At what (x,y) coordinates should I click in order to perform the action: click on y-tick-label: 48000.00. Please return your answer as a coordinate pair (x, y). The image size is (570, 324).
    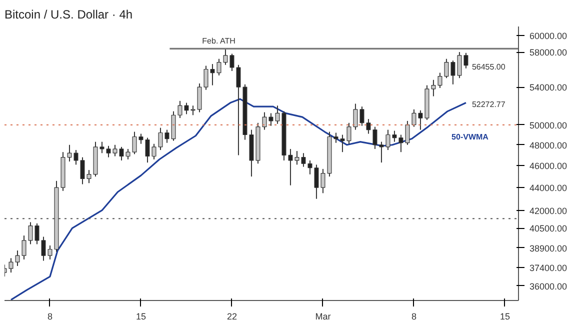
    Looking at the image, I should click on (549, 145).